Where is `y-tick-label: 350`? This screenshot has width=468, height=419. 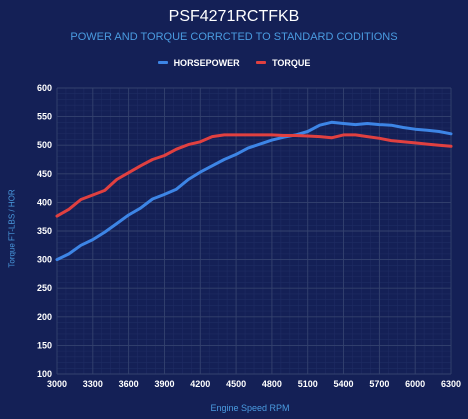
y-tick-label: 350 is located at coordinates (44, 231).